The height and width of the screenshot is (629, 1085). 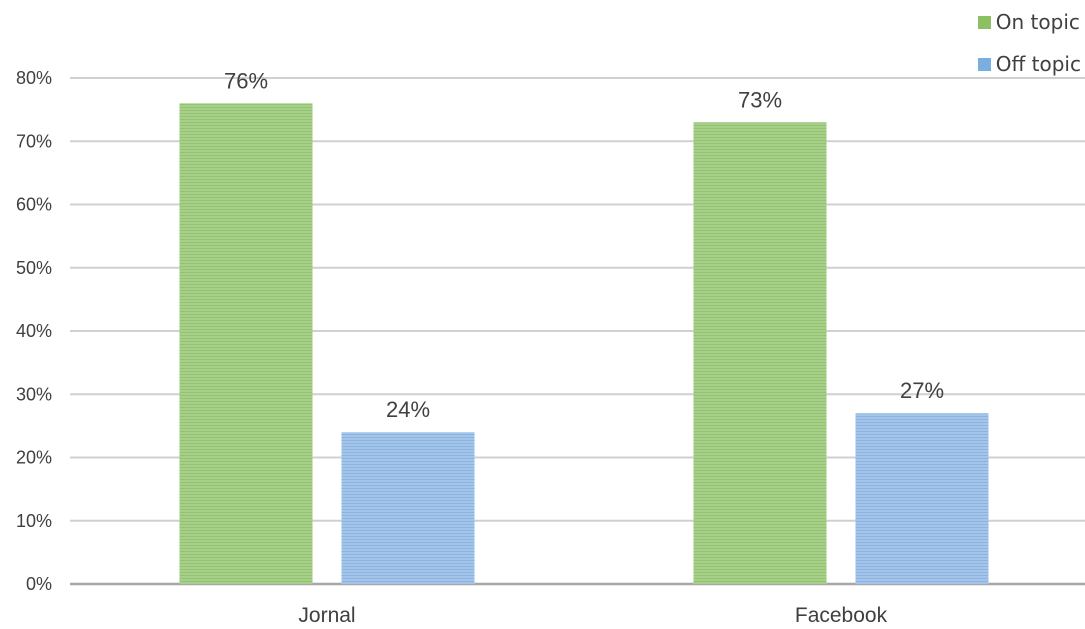 I want to click on legend-label-on-topic: On topic, so click(x=1037, y=22).